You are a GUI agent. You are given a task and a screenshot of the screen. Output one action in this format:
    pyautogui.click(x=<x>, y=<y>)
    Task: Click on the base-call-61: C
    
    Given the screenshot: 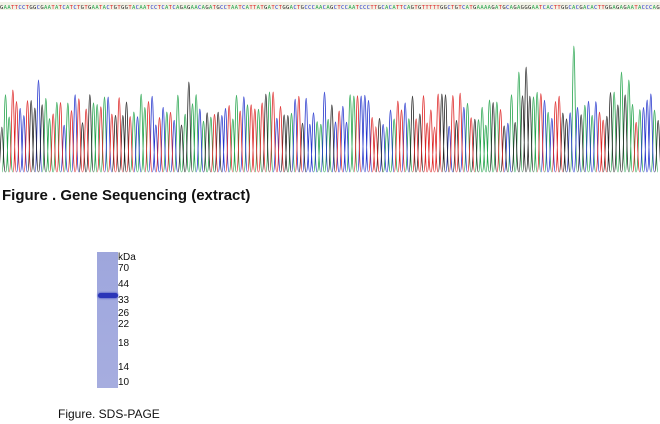 What is the action you would take?
    pyautogui.click(x=225, y=8)
    